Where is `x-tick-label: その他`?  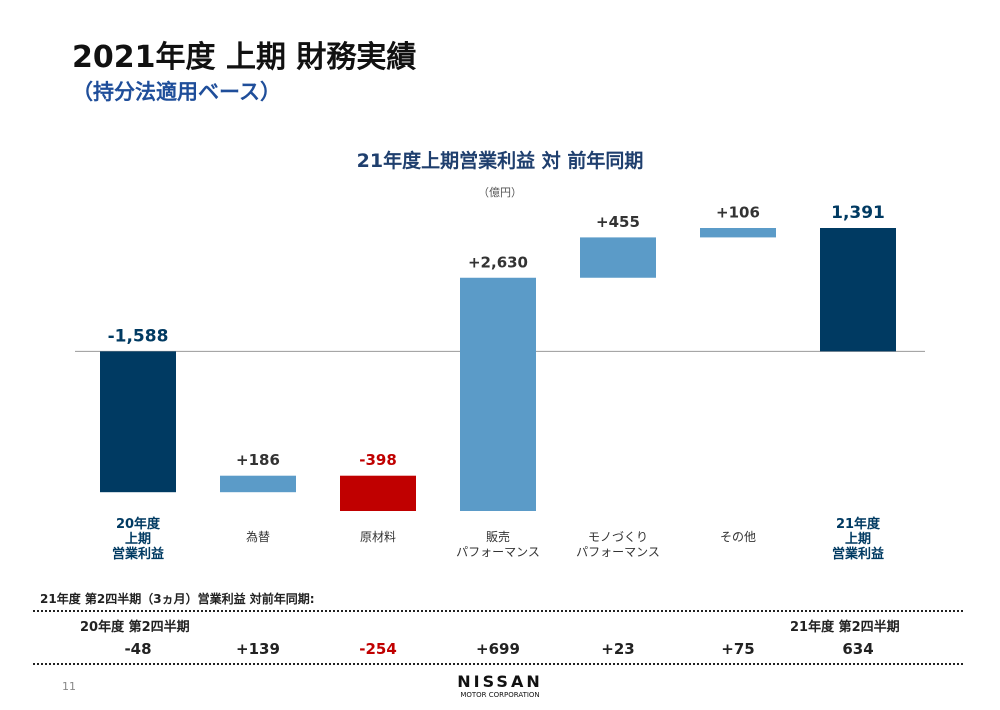
x-tick-label: その他 is located at coordinates (737, 537).